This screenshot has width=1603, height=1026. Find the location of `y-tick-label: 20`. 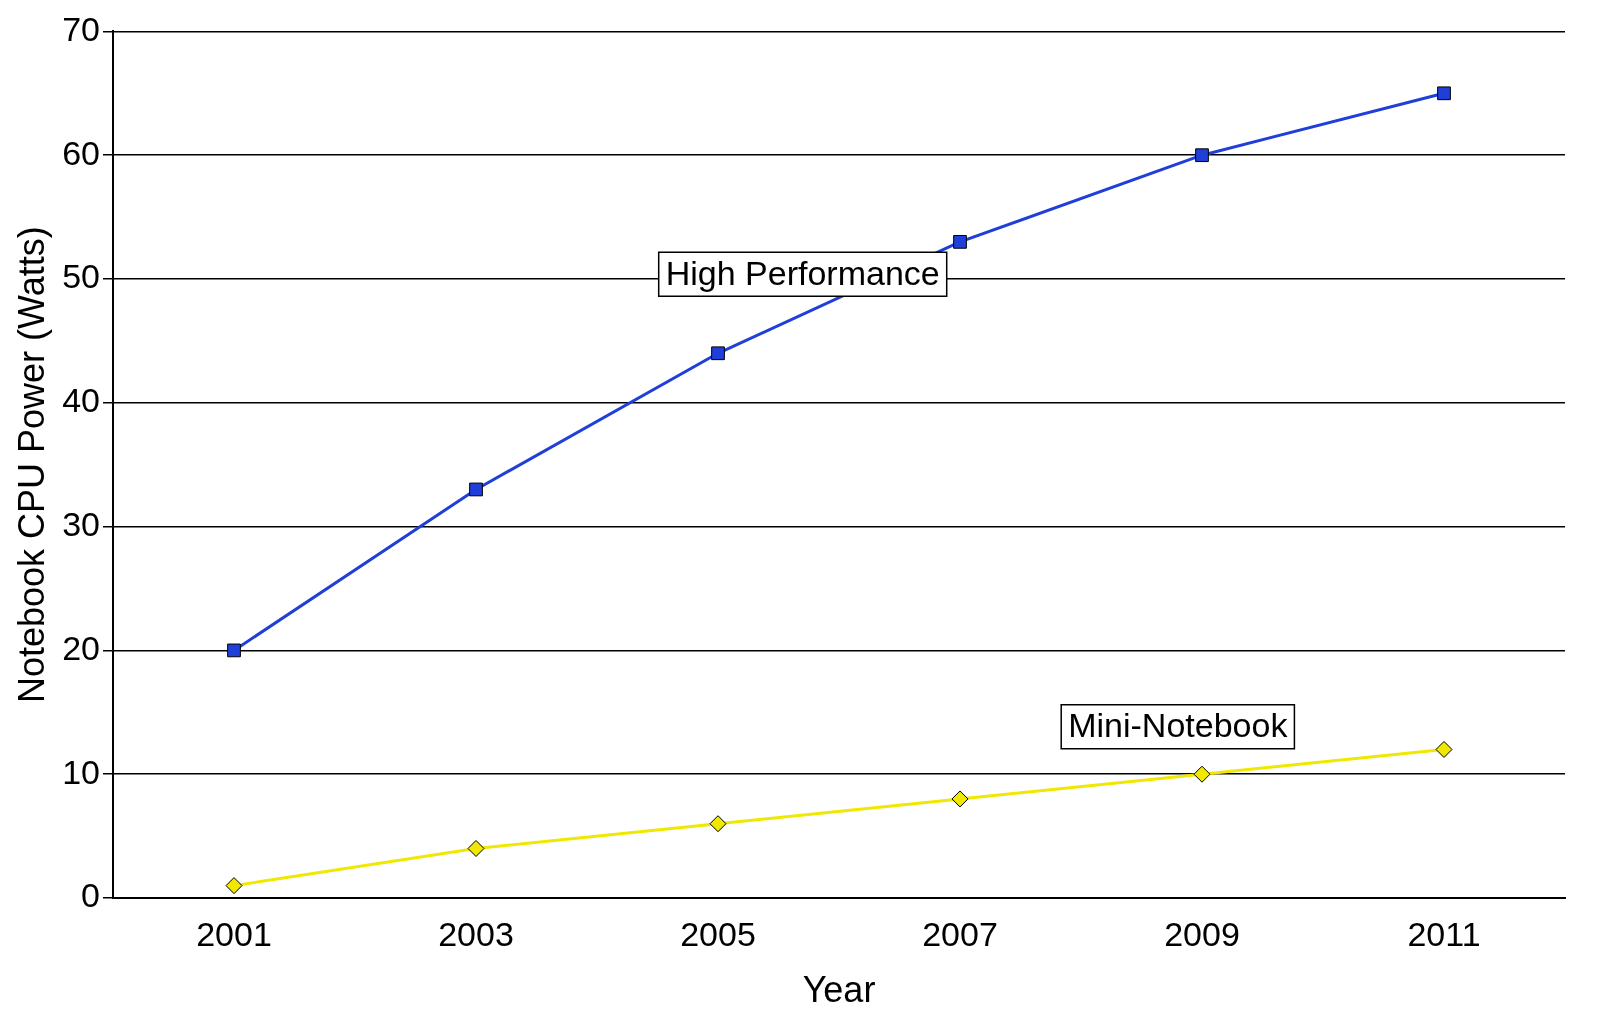

y-tick-label: 20 is located at coordinates (81, 647).